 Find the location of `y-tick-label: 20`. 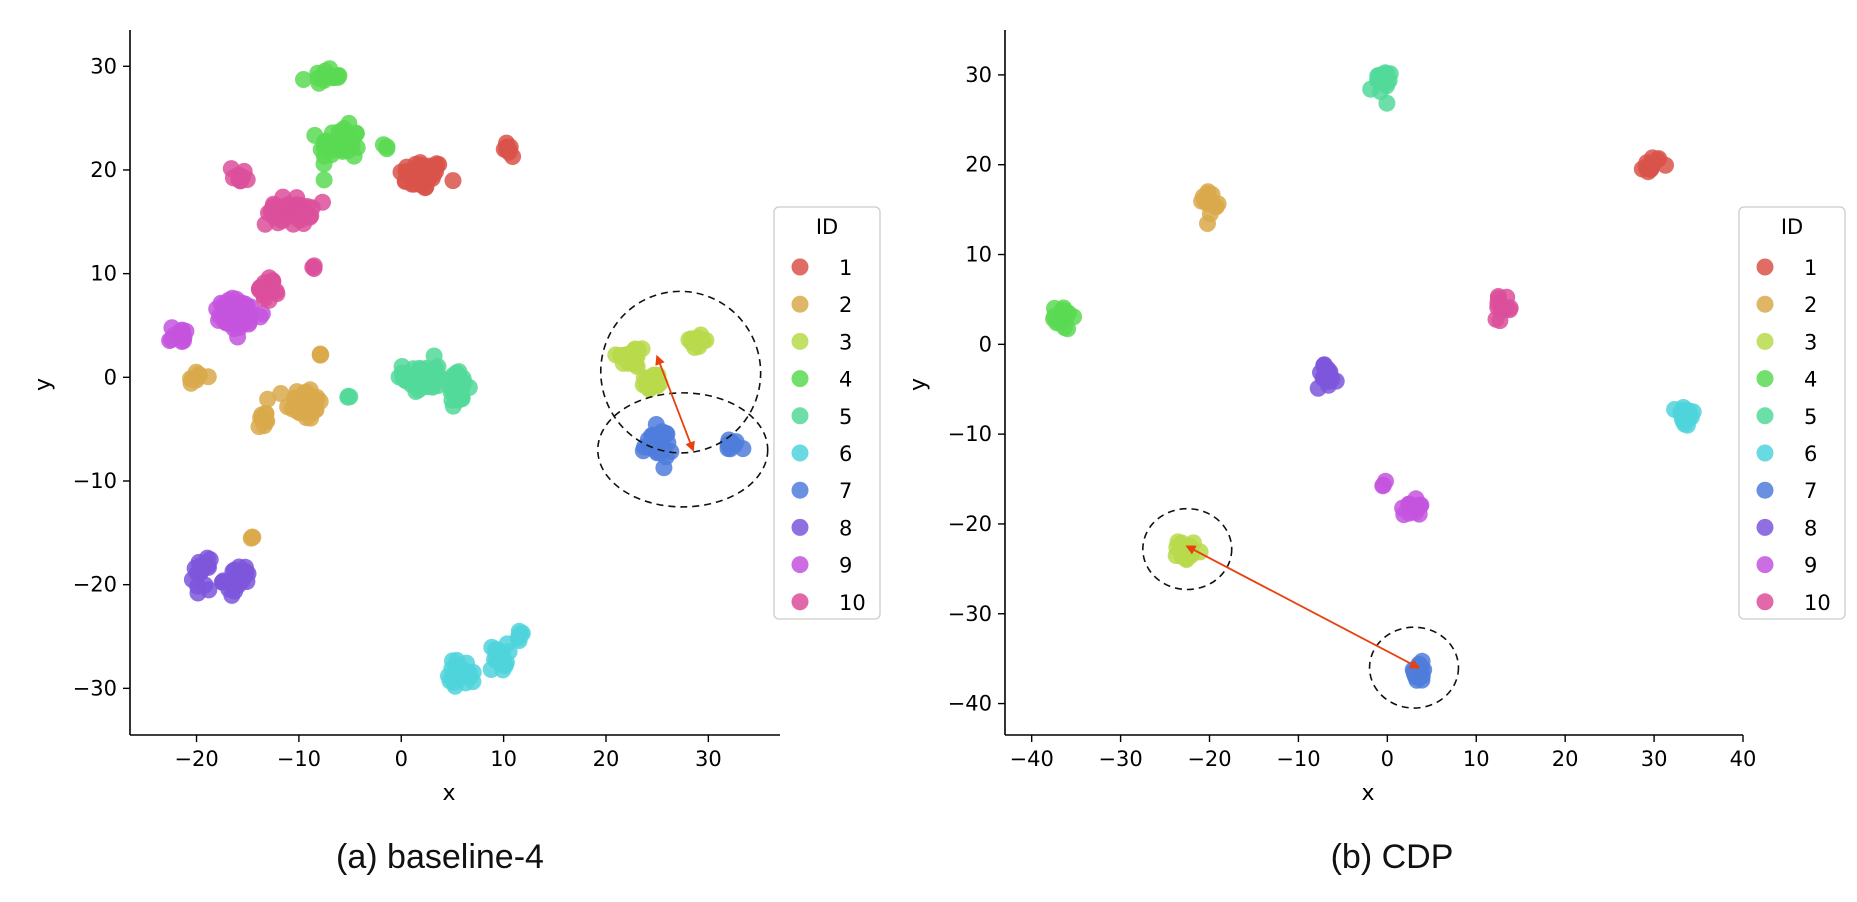

y-tick-label: 20 is located at coordinates (978, 165).